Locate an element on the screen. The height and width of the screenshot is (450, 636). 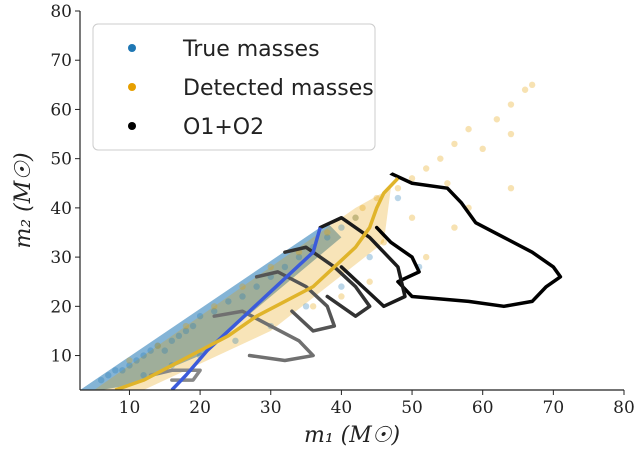
y-tick-label: 60 is located at coordinates (61, 110).